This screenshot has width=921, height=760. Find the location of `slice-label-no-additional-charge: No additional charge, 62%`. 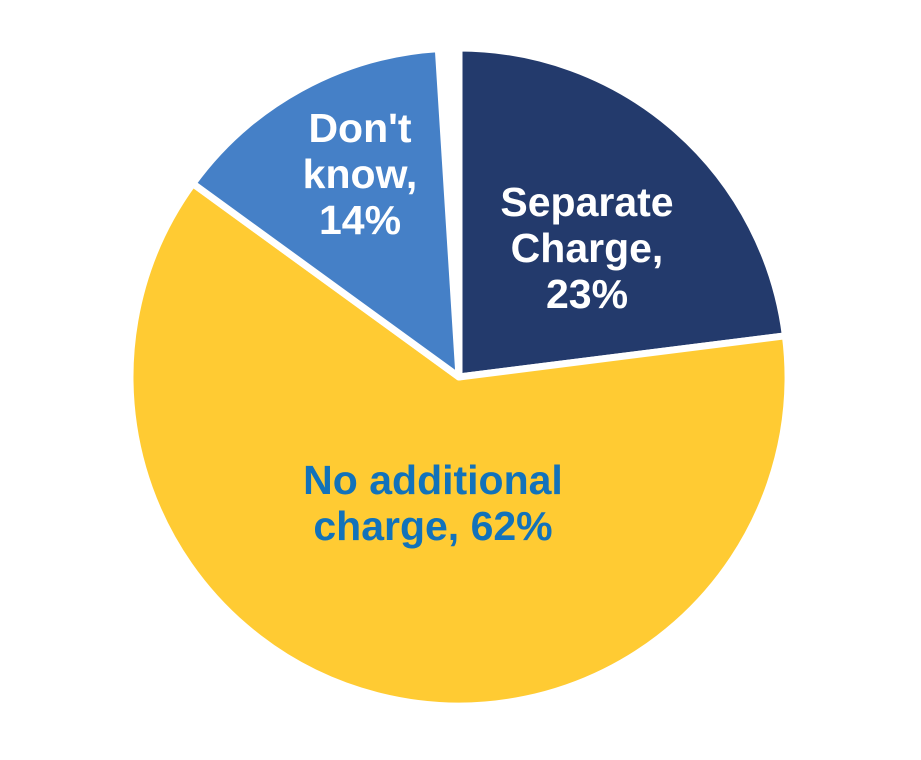

slice-label-no-additional-charge: No additional charge, 62% is located at coordinates (433, 503).